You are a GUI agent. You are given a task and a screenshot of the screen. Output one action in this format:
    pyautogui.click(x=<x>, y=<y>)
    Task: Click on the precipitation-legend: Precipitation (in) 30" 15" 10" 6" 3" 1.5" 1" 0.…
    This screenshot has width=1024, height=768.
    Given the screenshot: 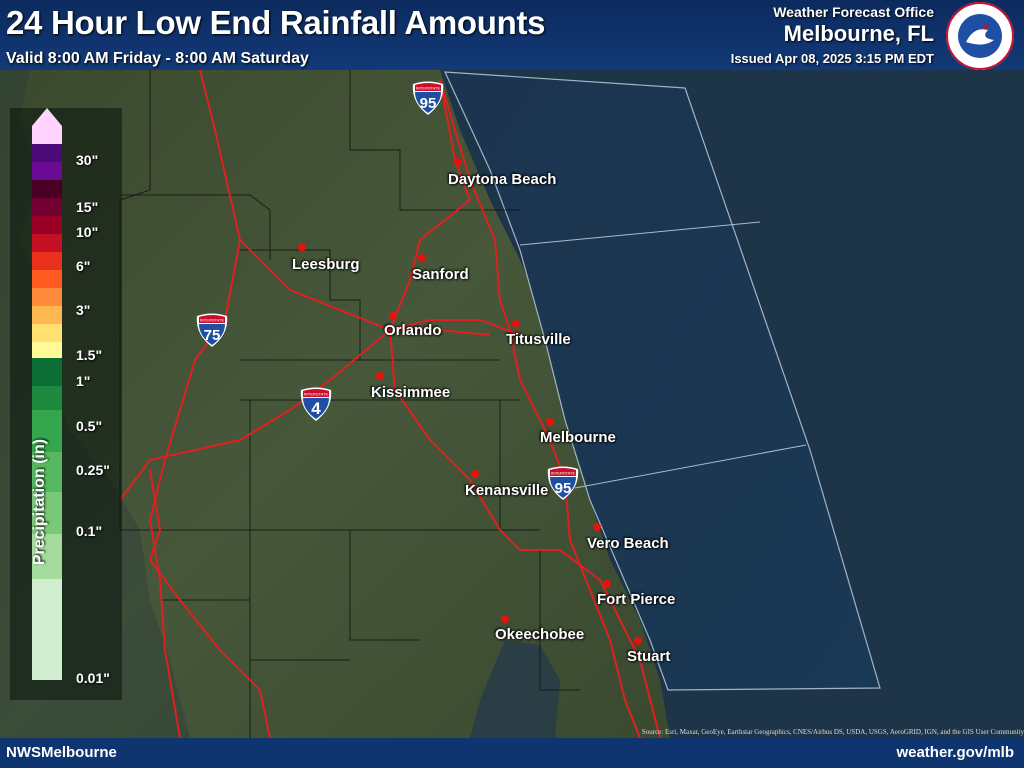 What is the action you would take?
    pyautogui.click(x=66, y=404)
    